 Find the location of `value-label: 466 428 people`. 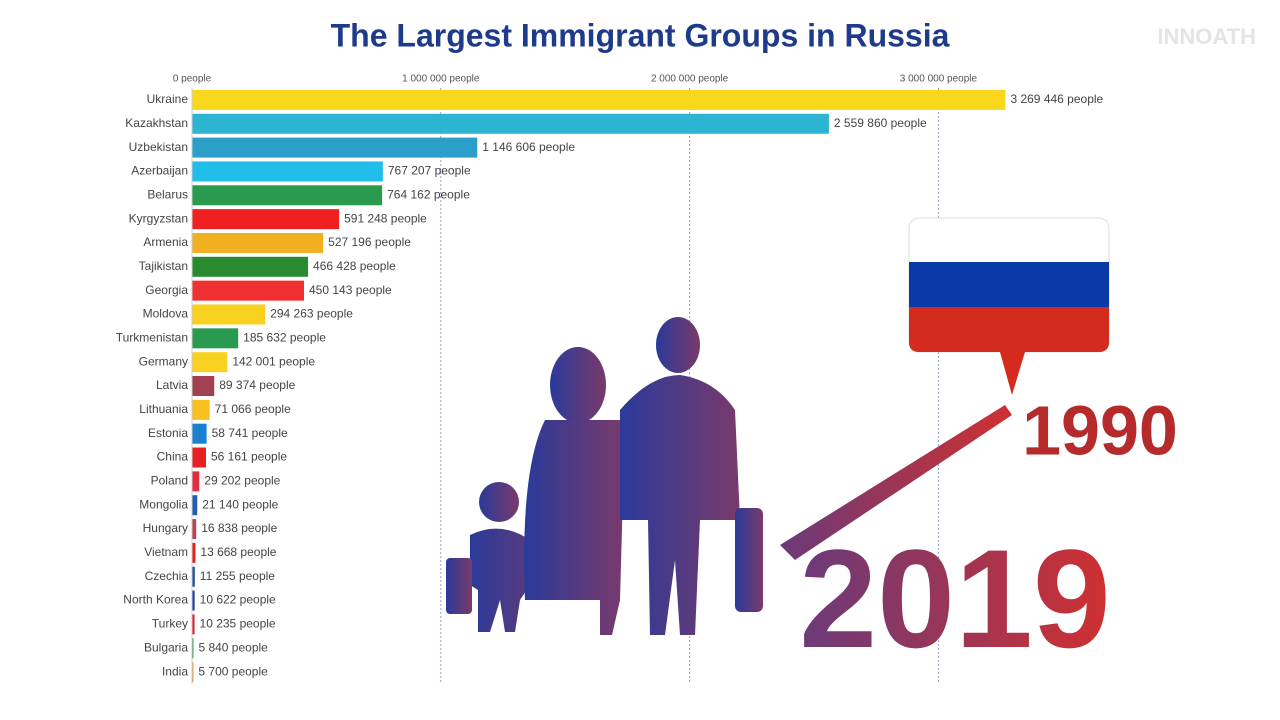

value-label: 466 428 people is located at coordinates (354, 266).